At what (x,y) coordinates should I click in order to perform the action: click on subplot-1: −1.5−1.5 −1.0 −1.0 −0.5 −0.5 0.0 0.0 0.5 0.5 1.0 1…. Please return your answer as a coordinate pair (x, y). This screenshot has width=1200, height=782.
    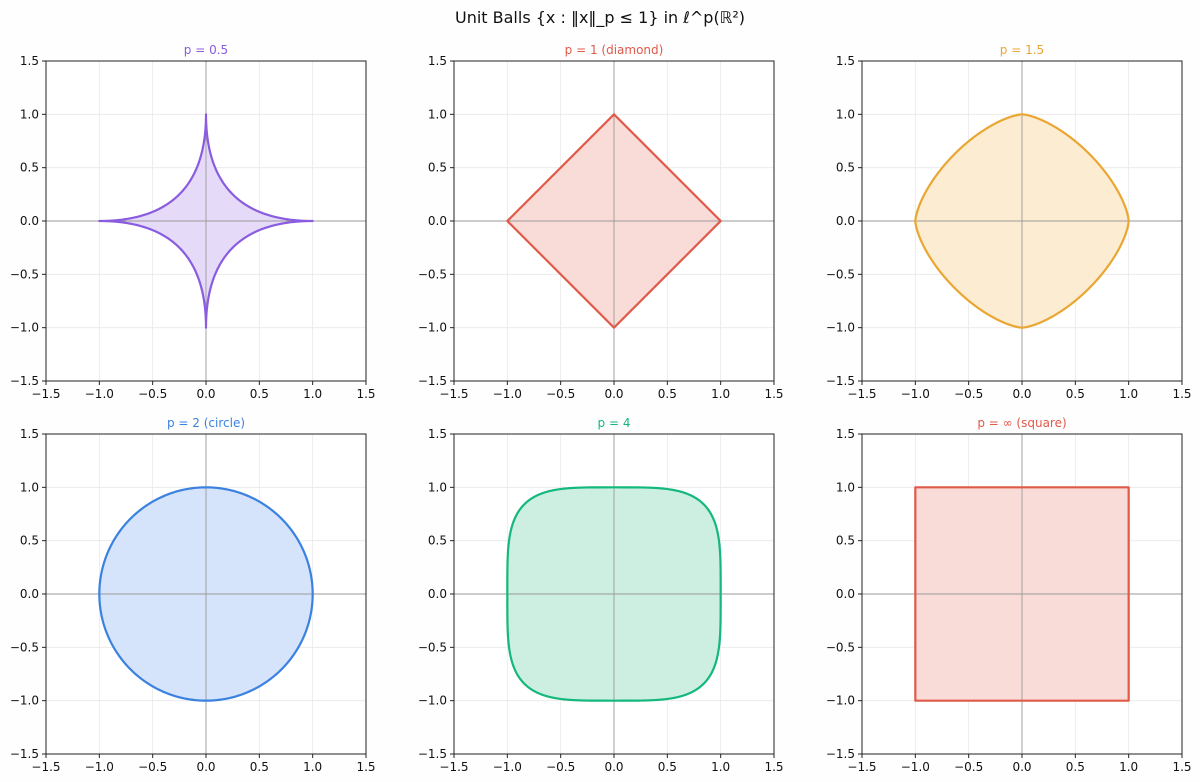
    Looking at the image, I should click on (193, 222).